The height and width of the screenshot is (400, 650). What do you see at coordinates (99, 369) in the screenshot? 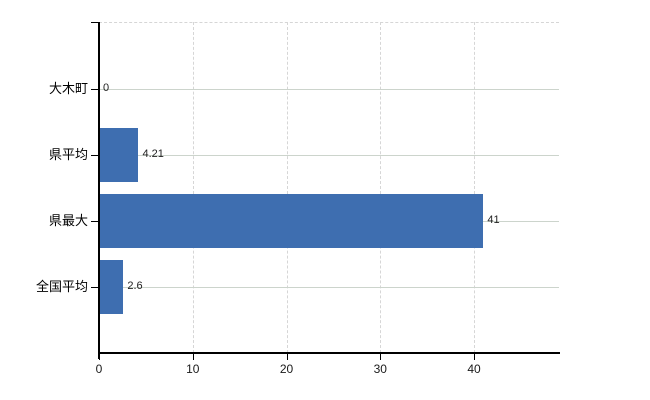
I see `x-tick-label: 0` at bounding box center [99, 369].